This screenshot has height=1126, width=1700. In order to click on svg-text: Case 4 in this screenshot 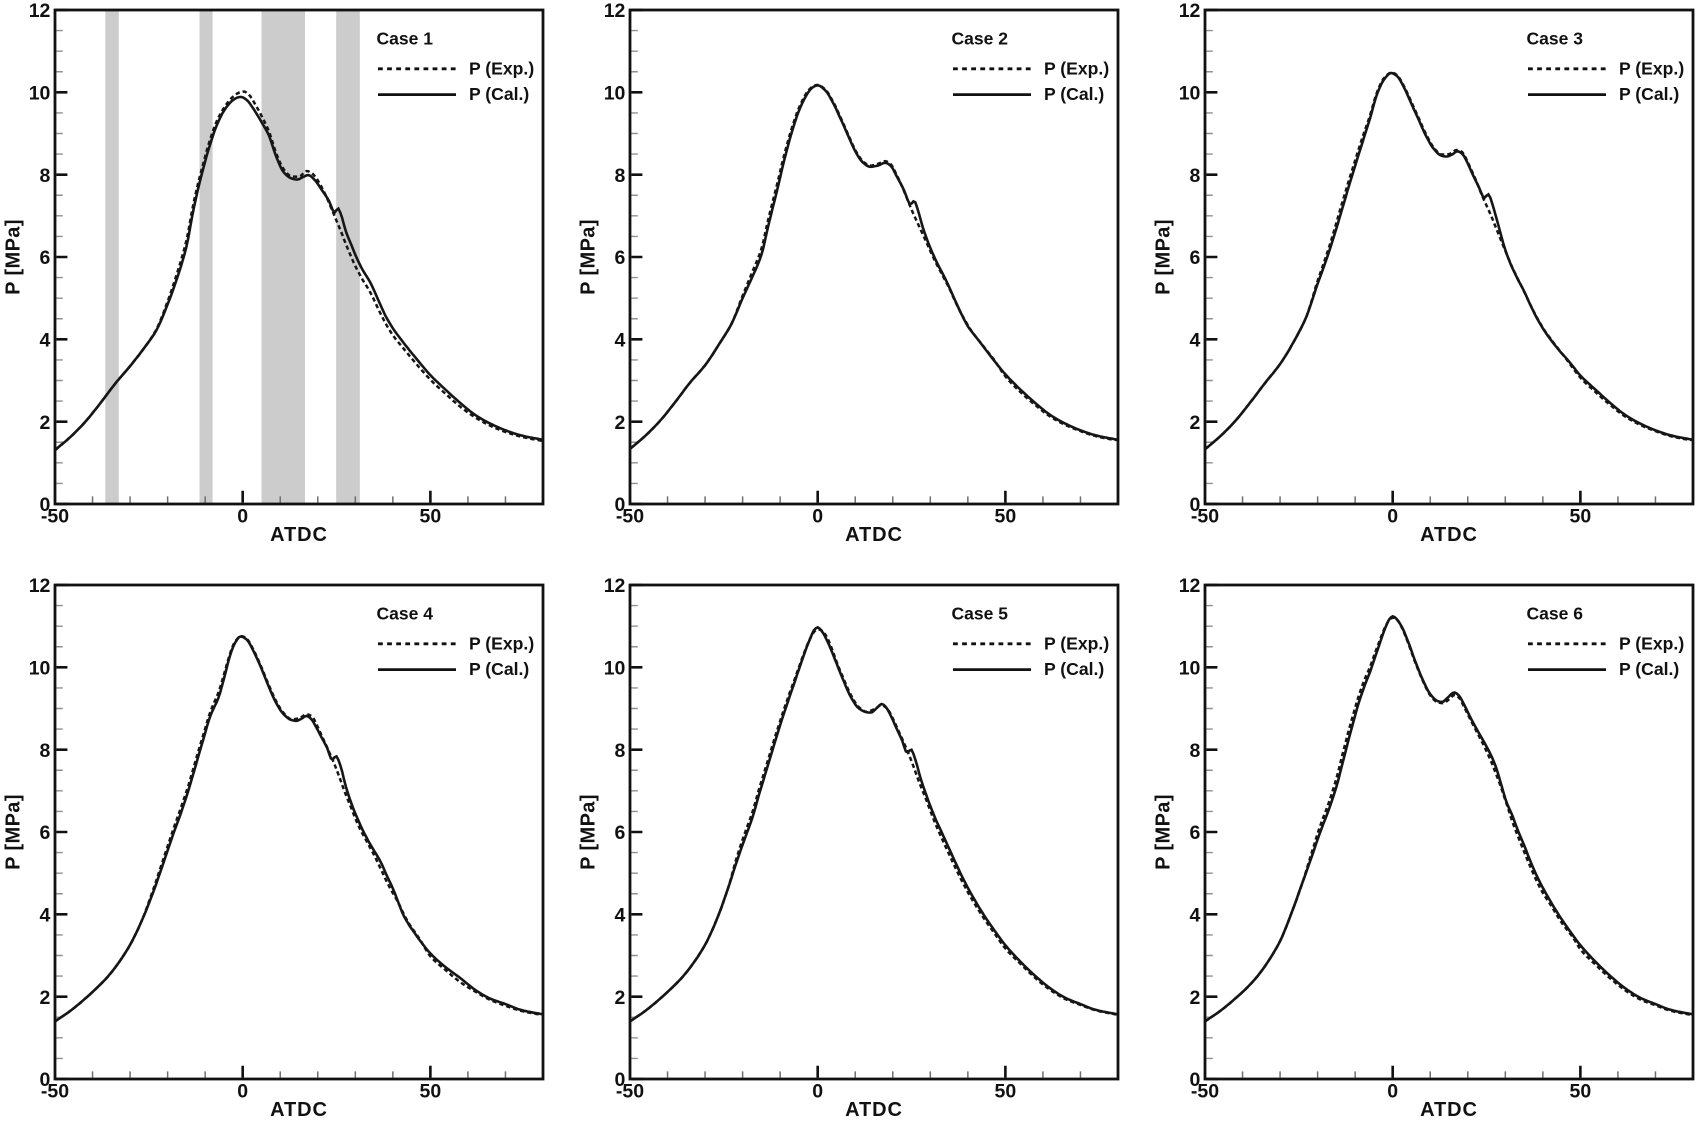, I will do `click(405, 614)`.